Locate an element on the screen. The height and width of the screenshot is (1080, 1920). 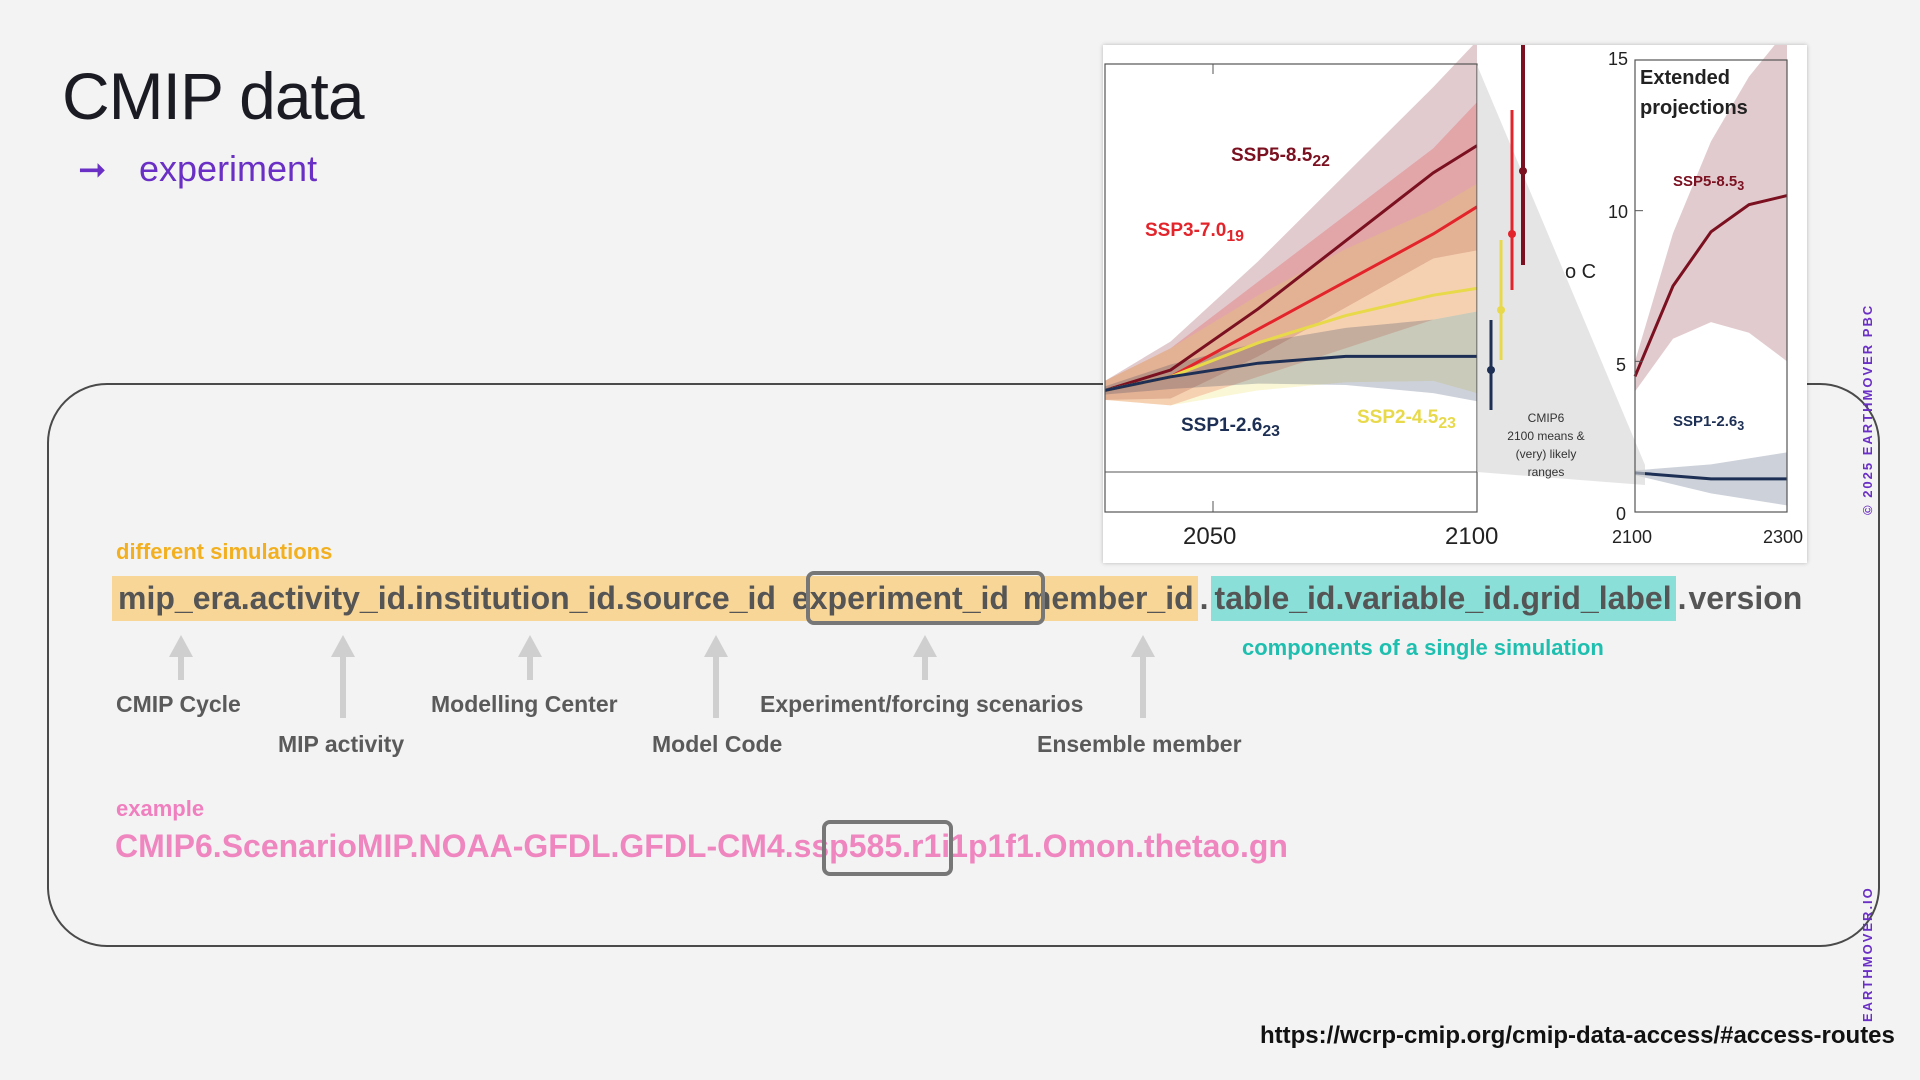
band-ssp3-7.0 is located at coordinates (1291, 254).